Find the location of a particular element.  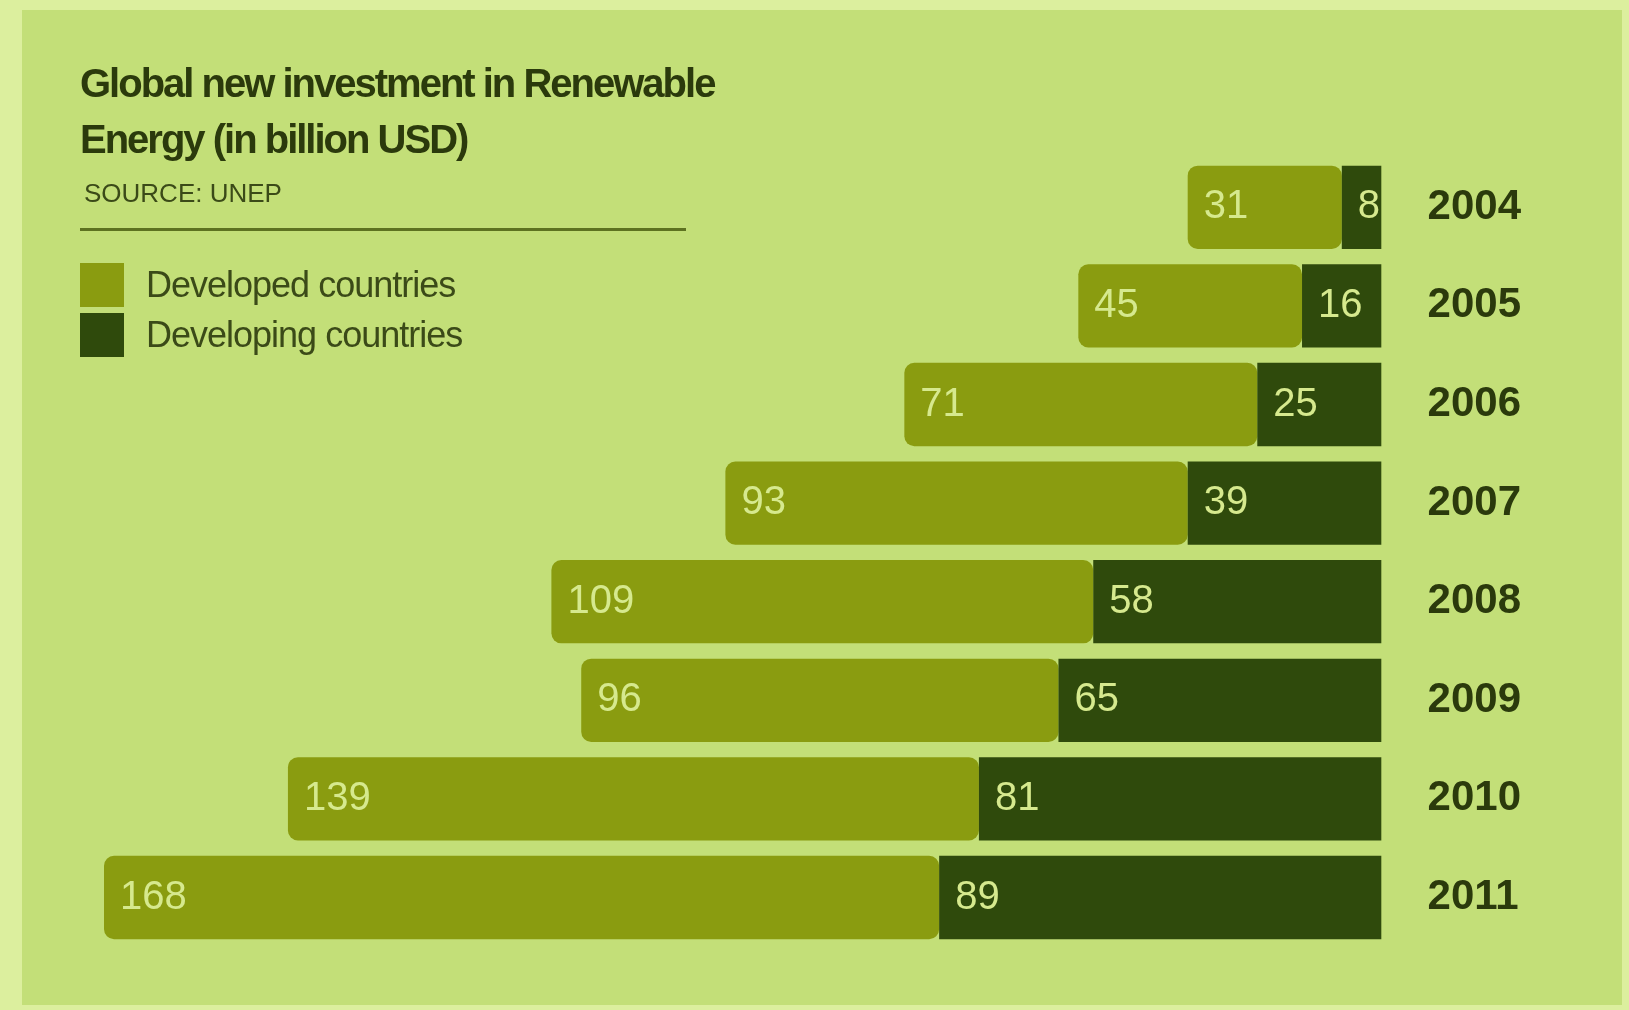

y-tick-label: 2011 is located at coordinates (1473, 895).